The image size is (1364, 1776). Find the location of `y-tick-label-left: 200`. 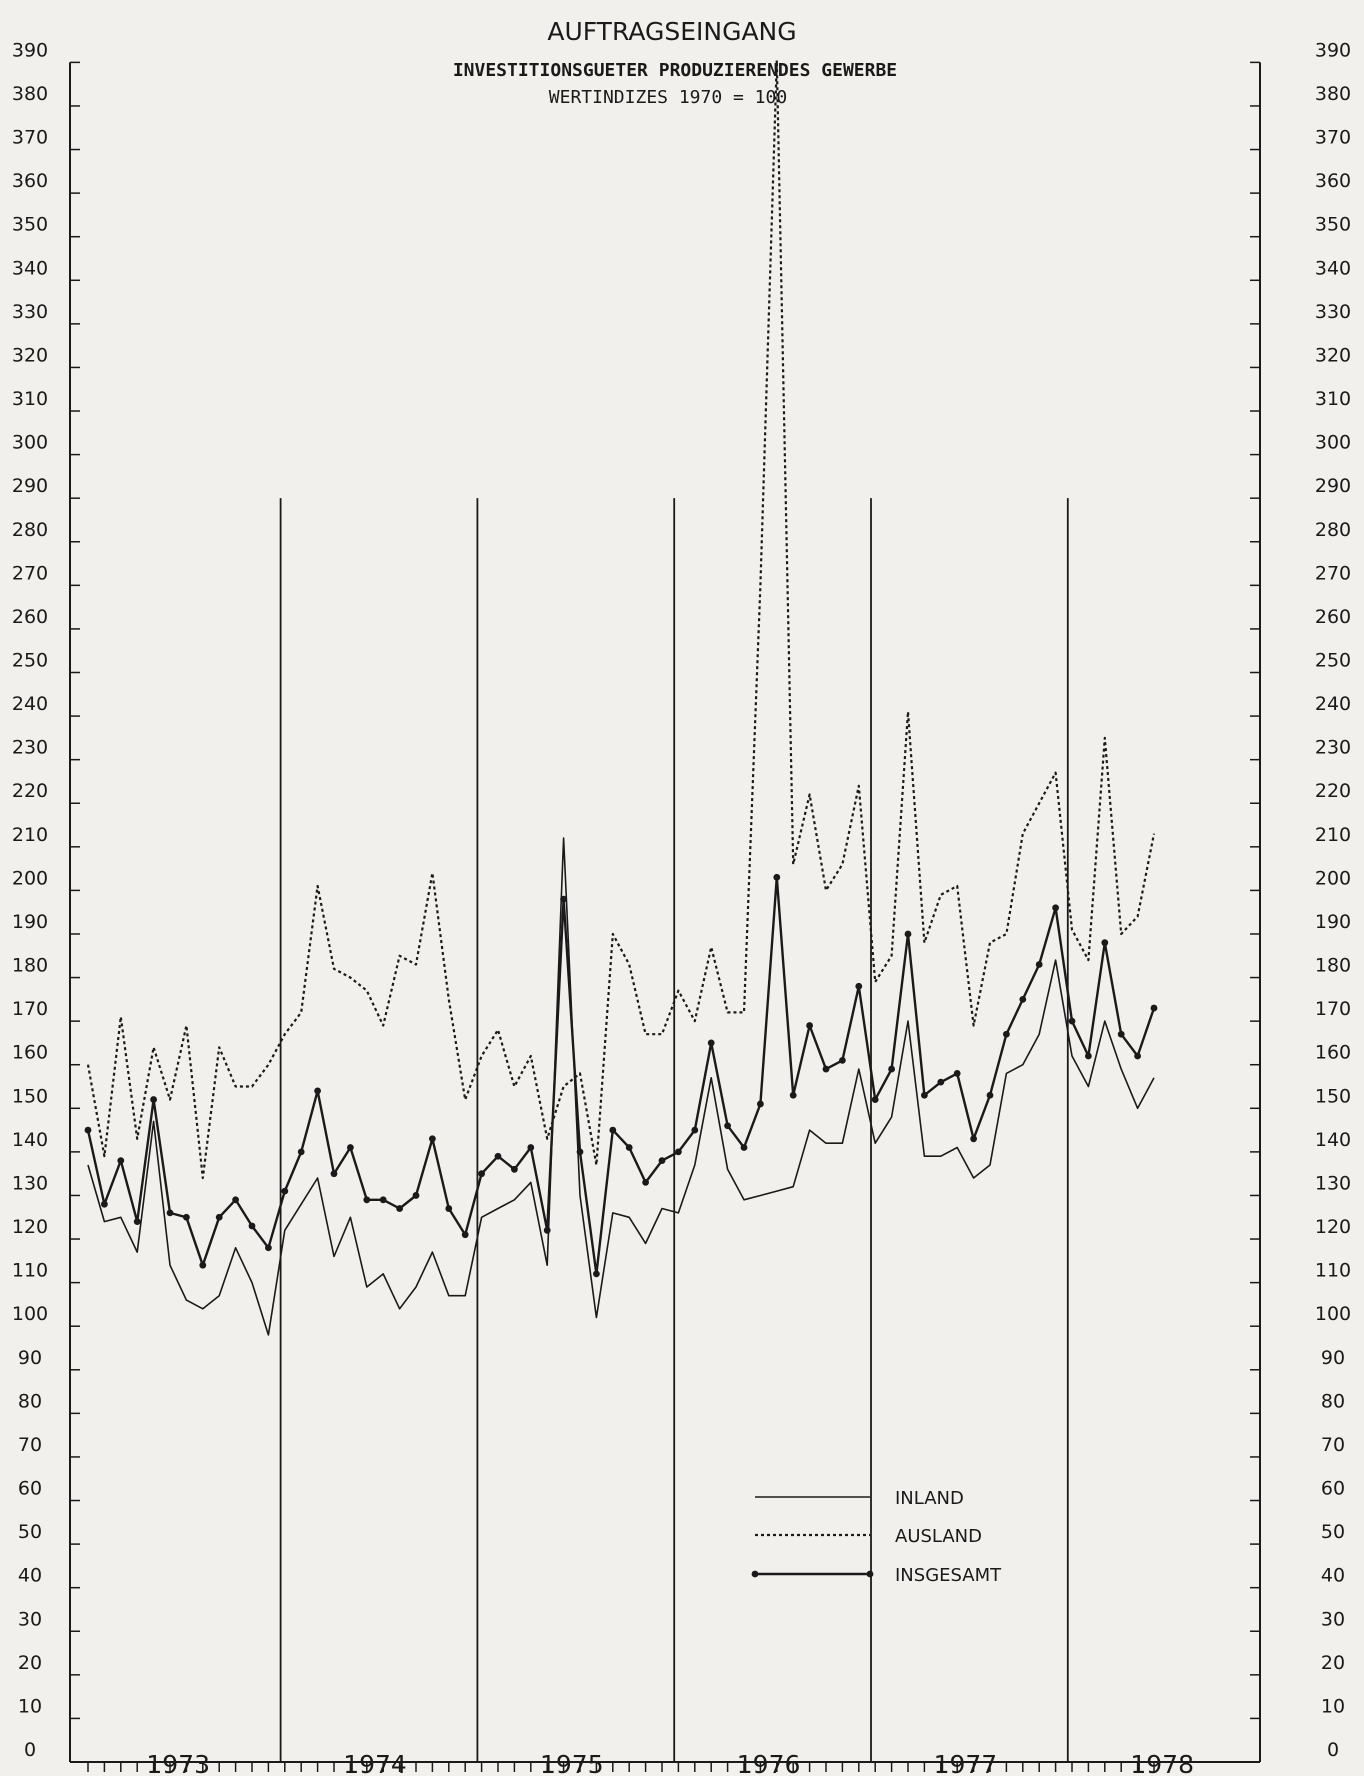

y-tick-label-left: 200 is located at coordinates (30, 878).